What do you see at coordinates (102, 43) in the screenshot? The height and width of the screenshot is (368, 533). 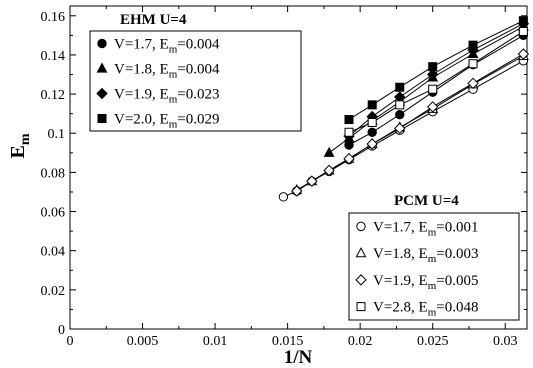 I see `legend-marker-circle-filled` at bounding box center [102, 43].